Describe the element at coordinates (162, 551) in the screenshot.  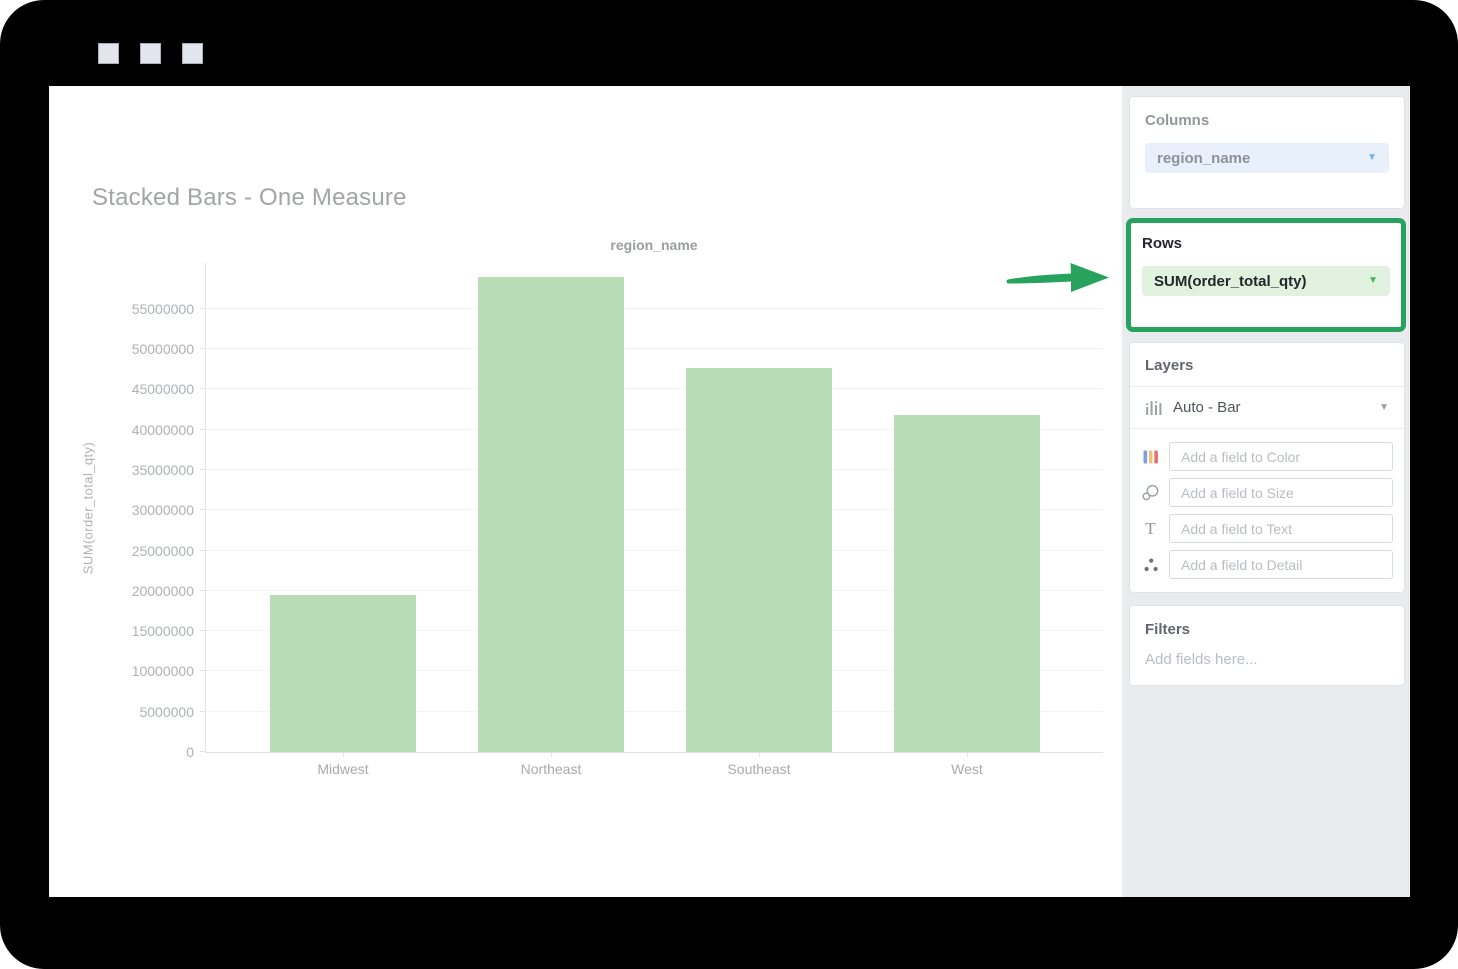
I see `y-tick-label: 25000000` at that location.